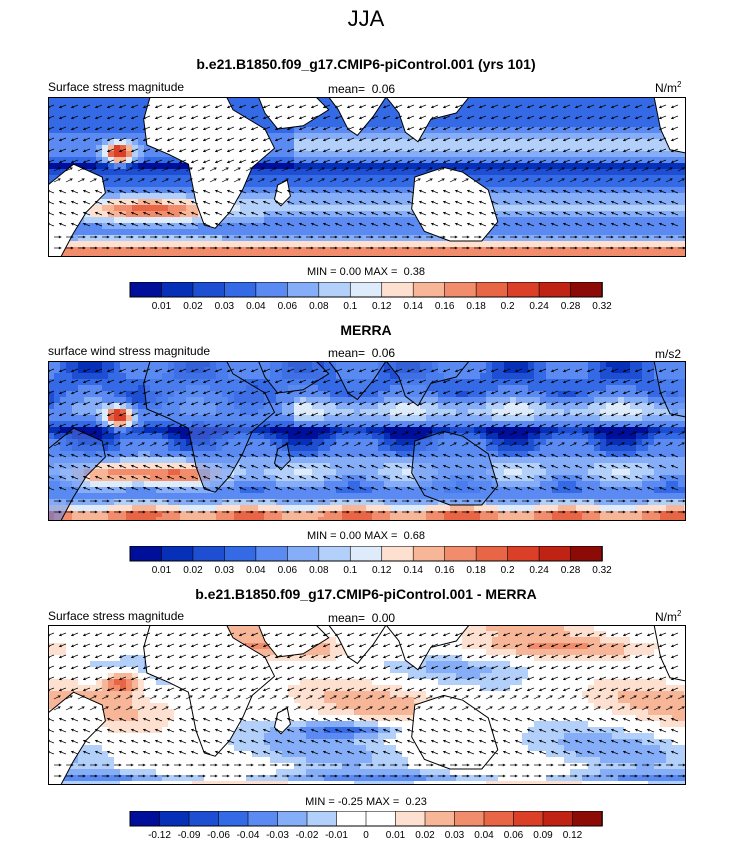  I want to click on colorbar-tick-label: 0.12, so click(382, 306).